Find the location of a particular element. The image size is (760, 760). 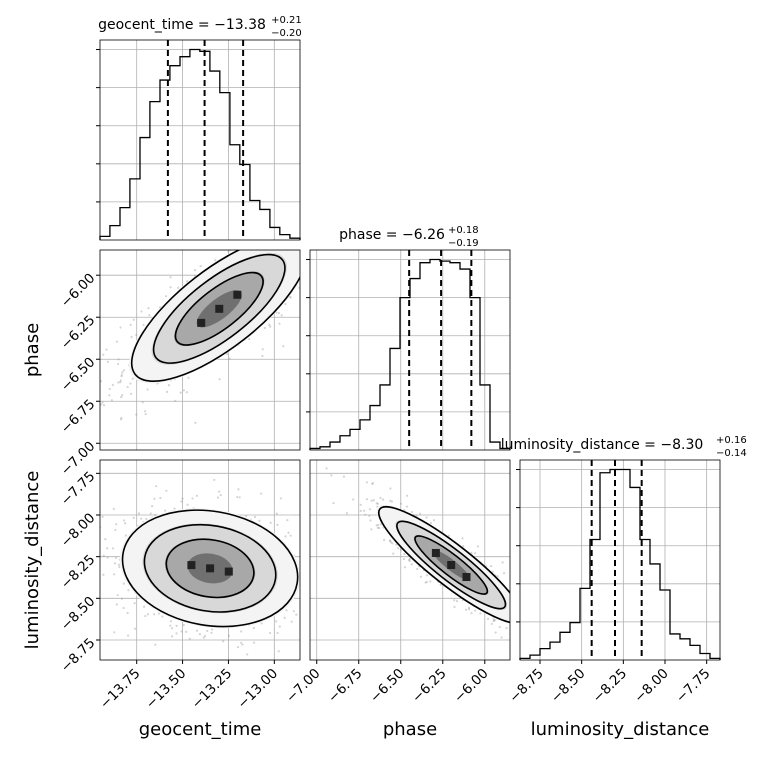

y-axis-label-luminosity_distance: luminosity_distance is located at coordinates (32, 560).